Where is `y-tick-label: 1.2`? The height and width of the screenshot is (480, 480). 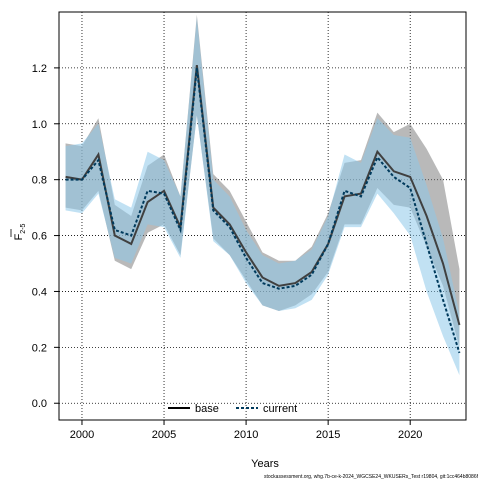 y-tick-label: 1.2 is located at coordinates (39, 69).